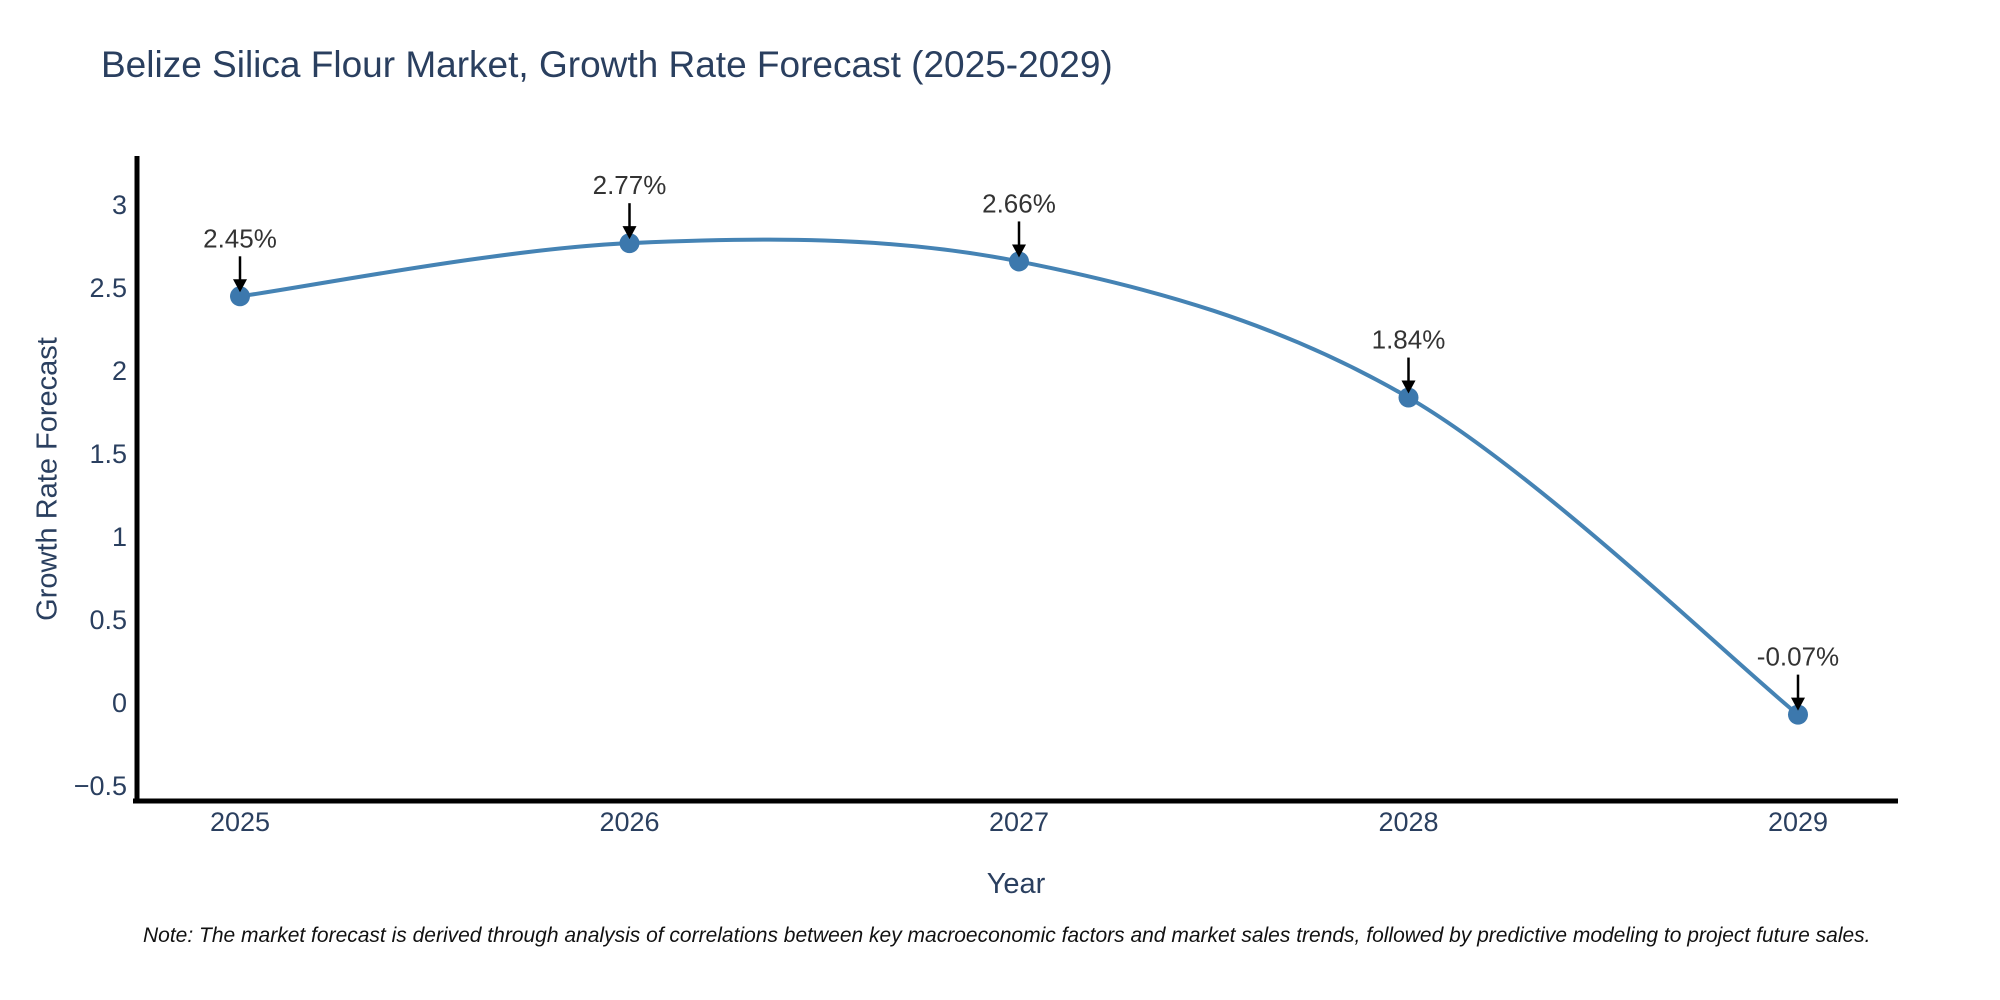 The height and width of the screenshot is (1000, 2000). What do you see at coordinates (108, 454) in the screenshot?
I see `y-tick-label: 1.5` at bounding box center [108, 454].